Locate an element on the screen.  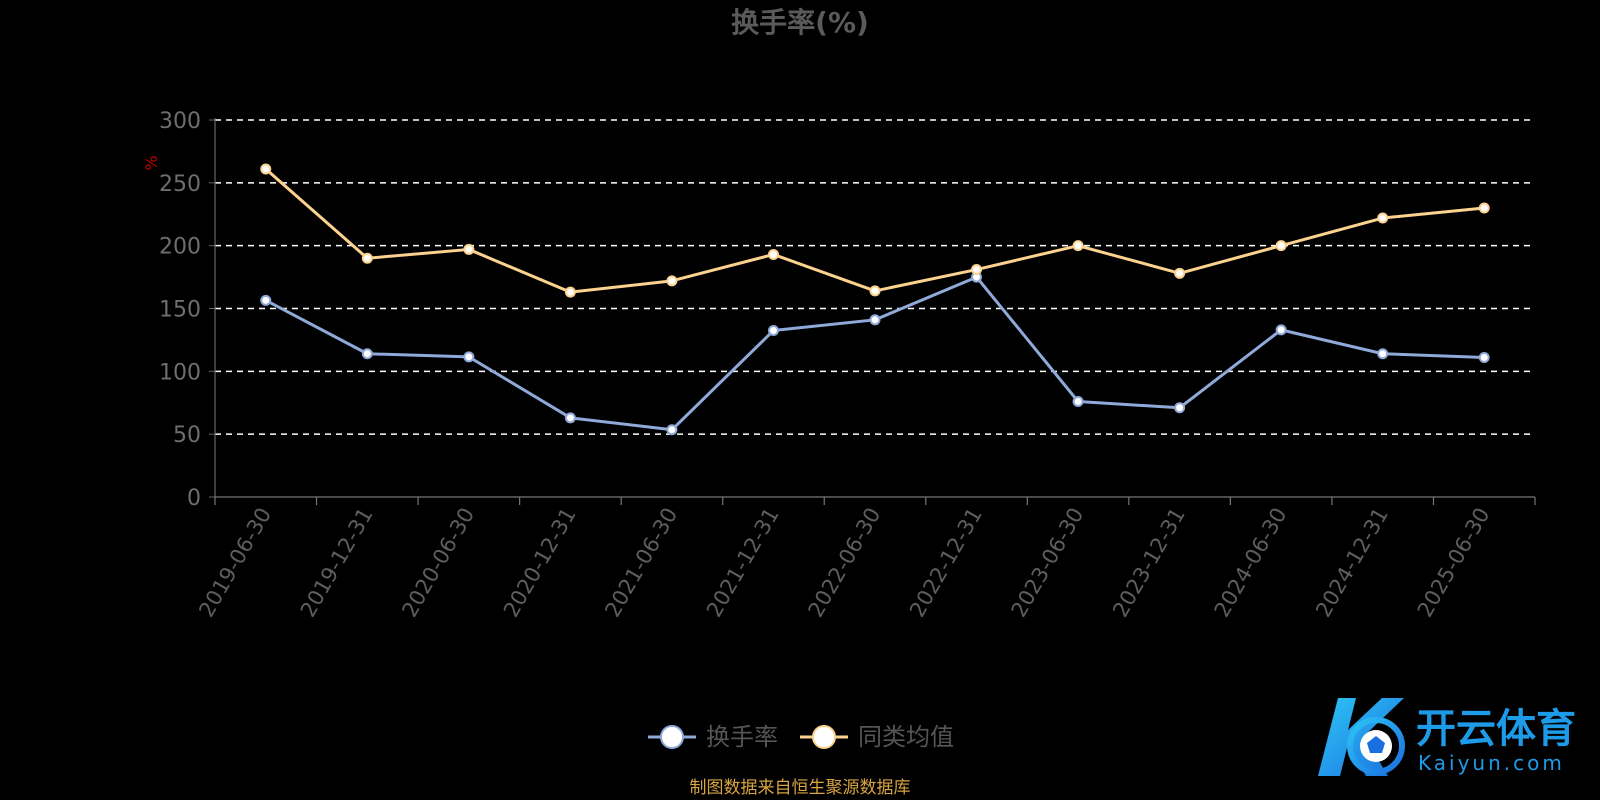
y-tick-label: 0 is located at coordinates (194, 498).